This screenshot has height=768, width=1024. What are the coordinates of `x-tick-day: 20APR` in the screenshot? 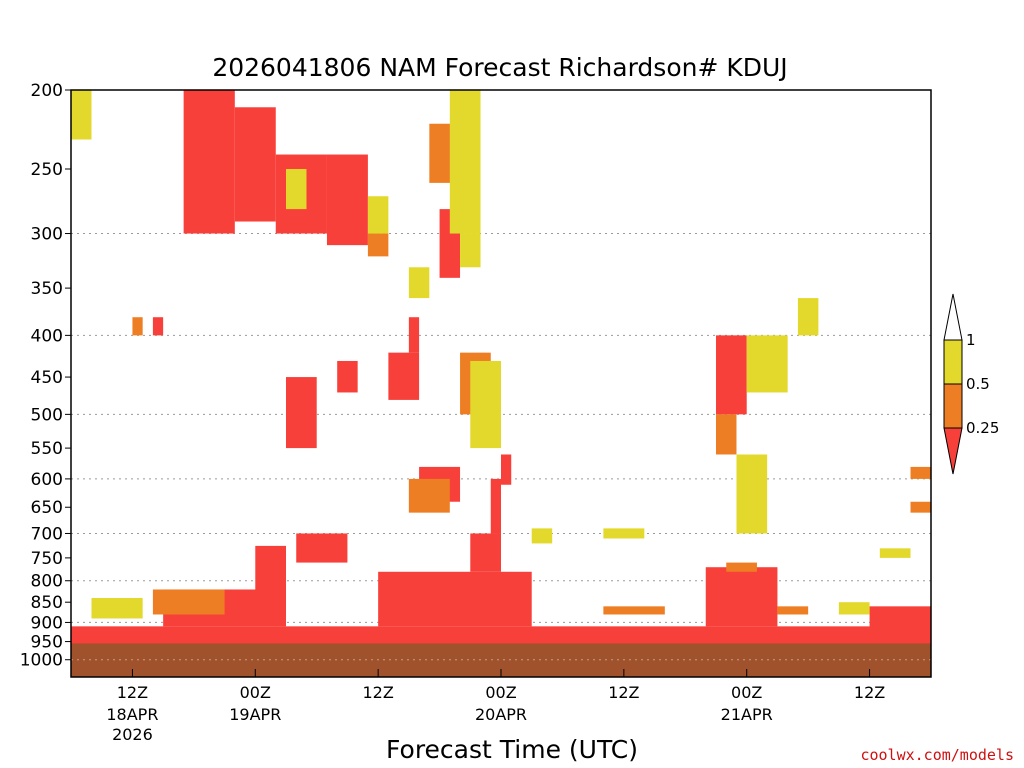 It's located at (501, 714).